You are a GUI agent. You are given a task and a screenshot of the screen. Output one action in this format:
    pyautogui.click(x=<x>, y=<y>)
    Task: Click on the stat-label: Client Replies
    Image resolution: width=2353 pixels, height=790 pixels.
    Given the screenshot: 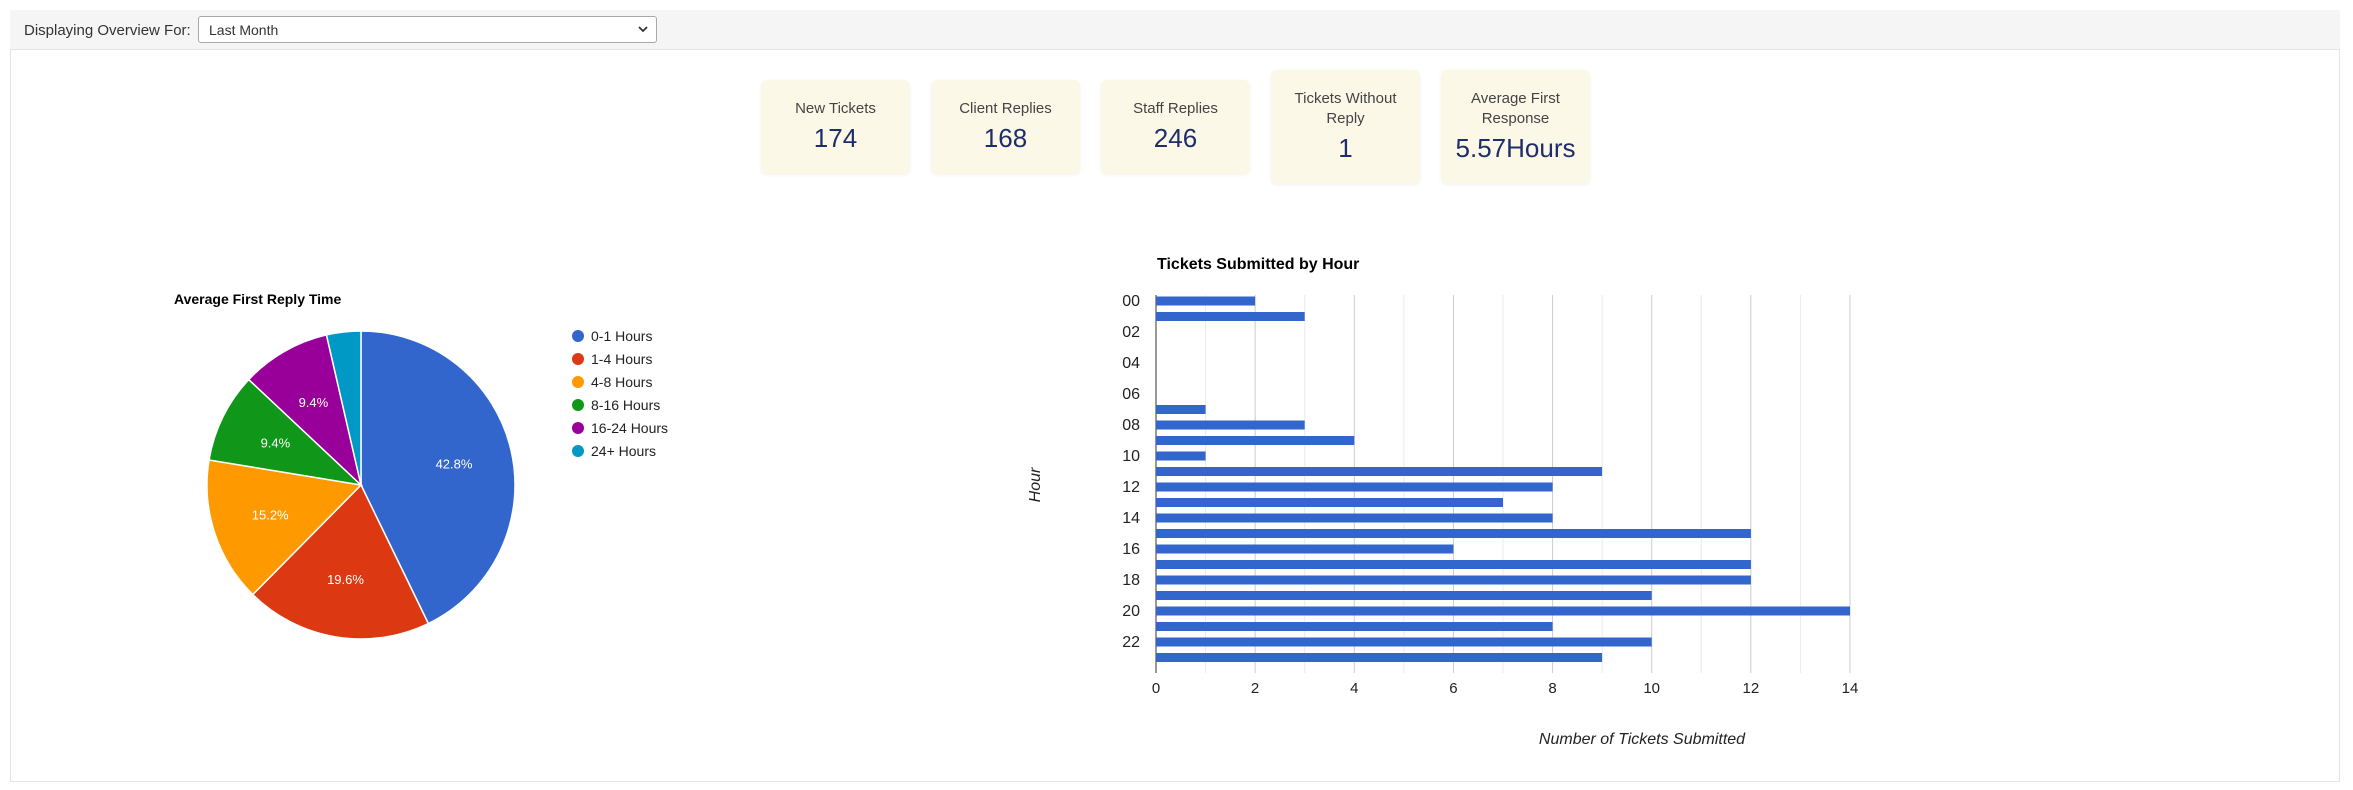 What is the action you would take?
    pyautogui.click(x=1005, y=108)
    